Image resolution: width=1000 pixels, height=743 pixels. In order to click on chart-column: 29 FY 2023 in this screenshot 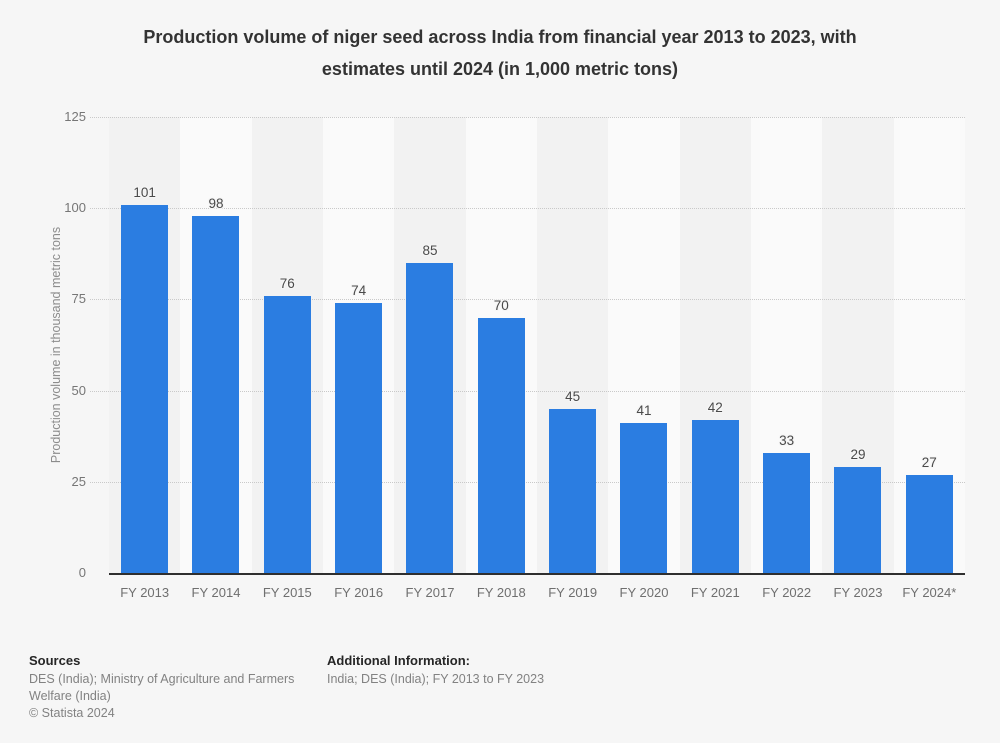, I will do `click(858, 358)`.